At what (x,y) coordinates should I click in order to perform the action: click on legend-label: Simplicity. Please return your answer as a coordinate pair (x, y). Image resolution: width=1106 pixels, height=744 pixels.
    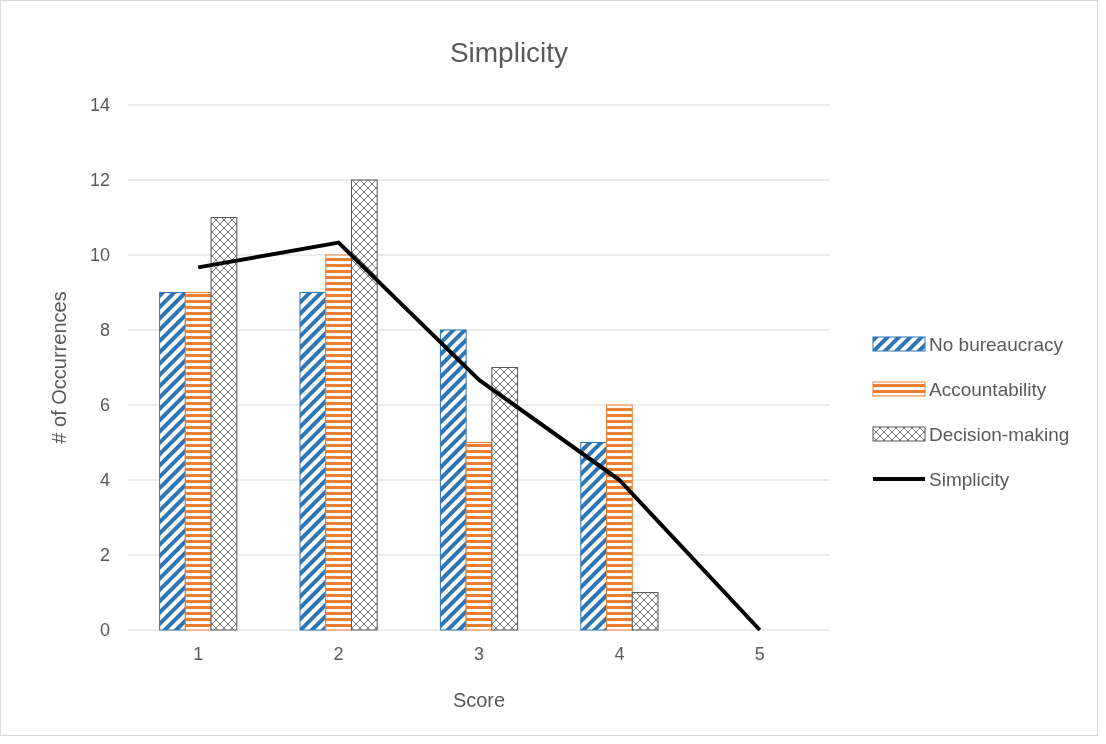
    Looking at the image, I should click on (969, 479).